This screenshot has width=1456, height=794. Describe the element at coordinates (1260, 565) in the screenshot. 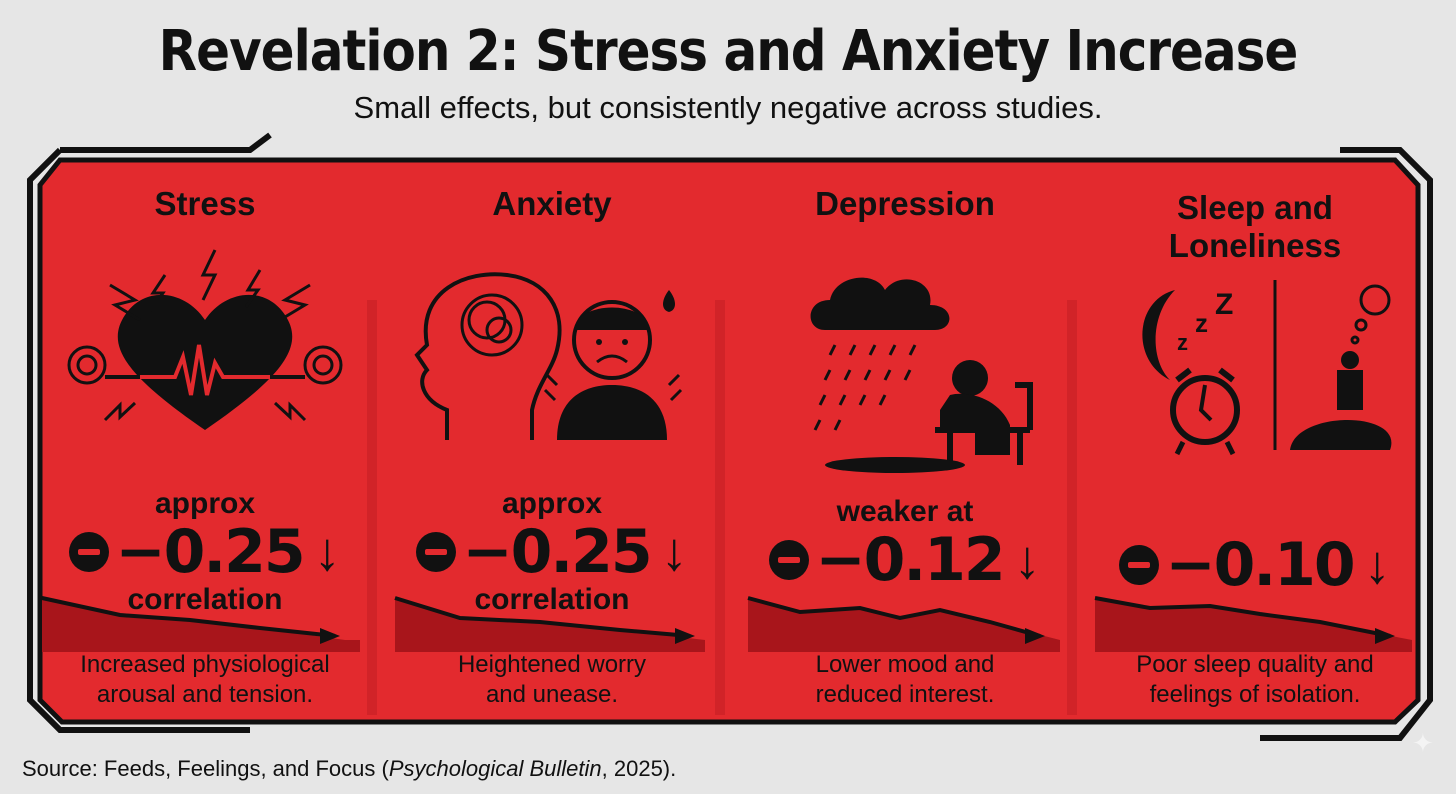

I see `correlation-value: −0.10` at that location.